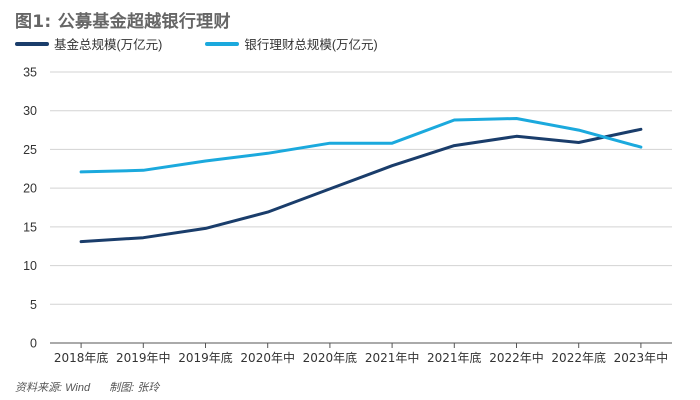 This screenshot has height=400, width=700. What do you see at coordinates (641, 357) in the screenshot?
I see `x-tick-label-9: 2023年中` at bounding box center [641, 357].